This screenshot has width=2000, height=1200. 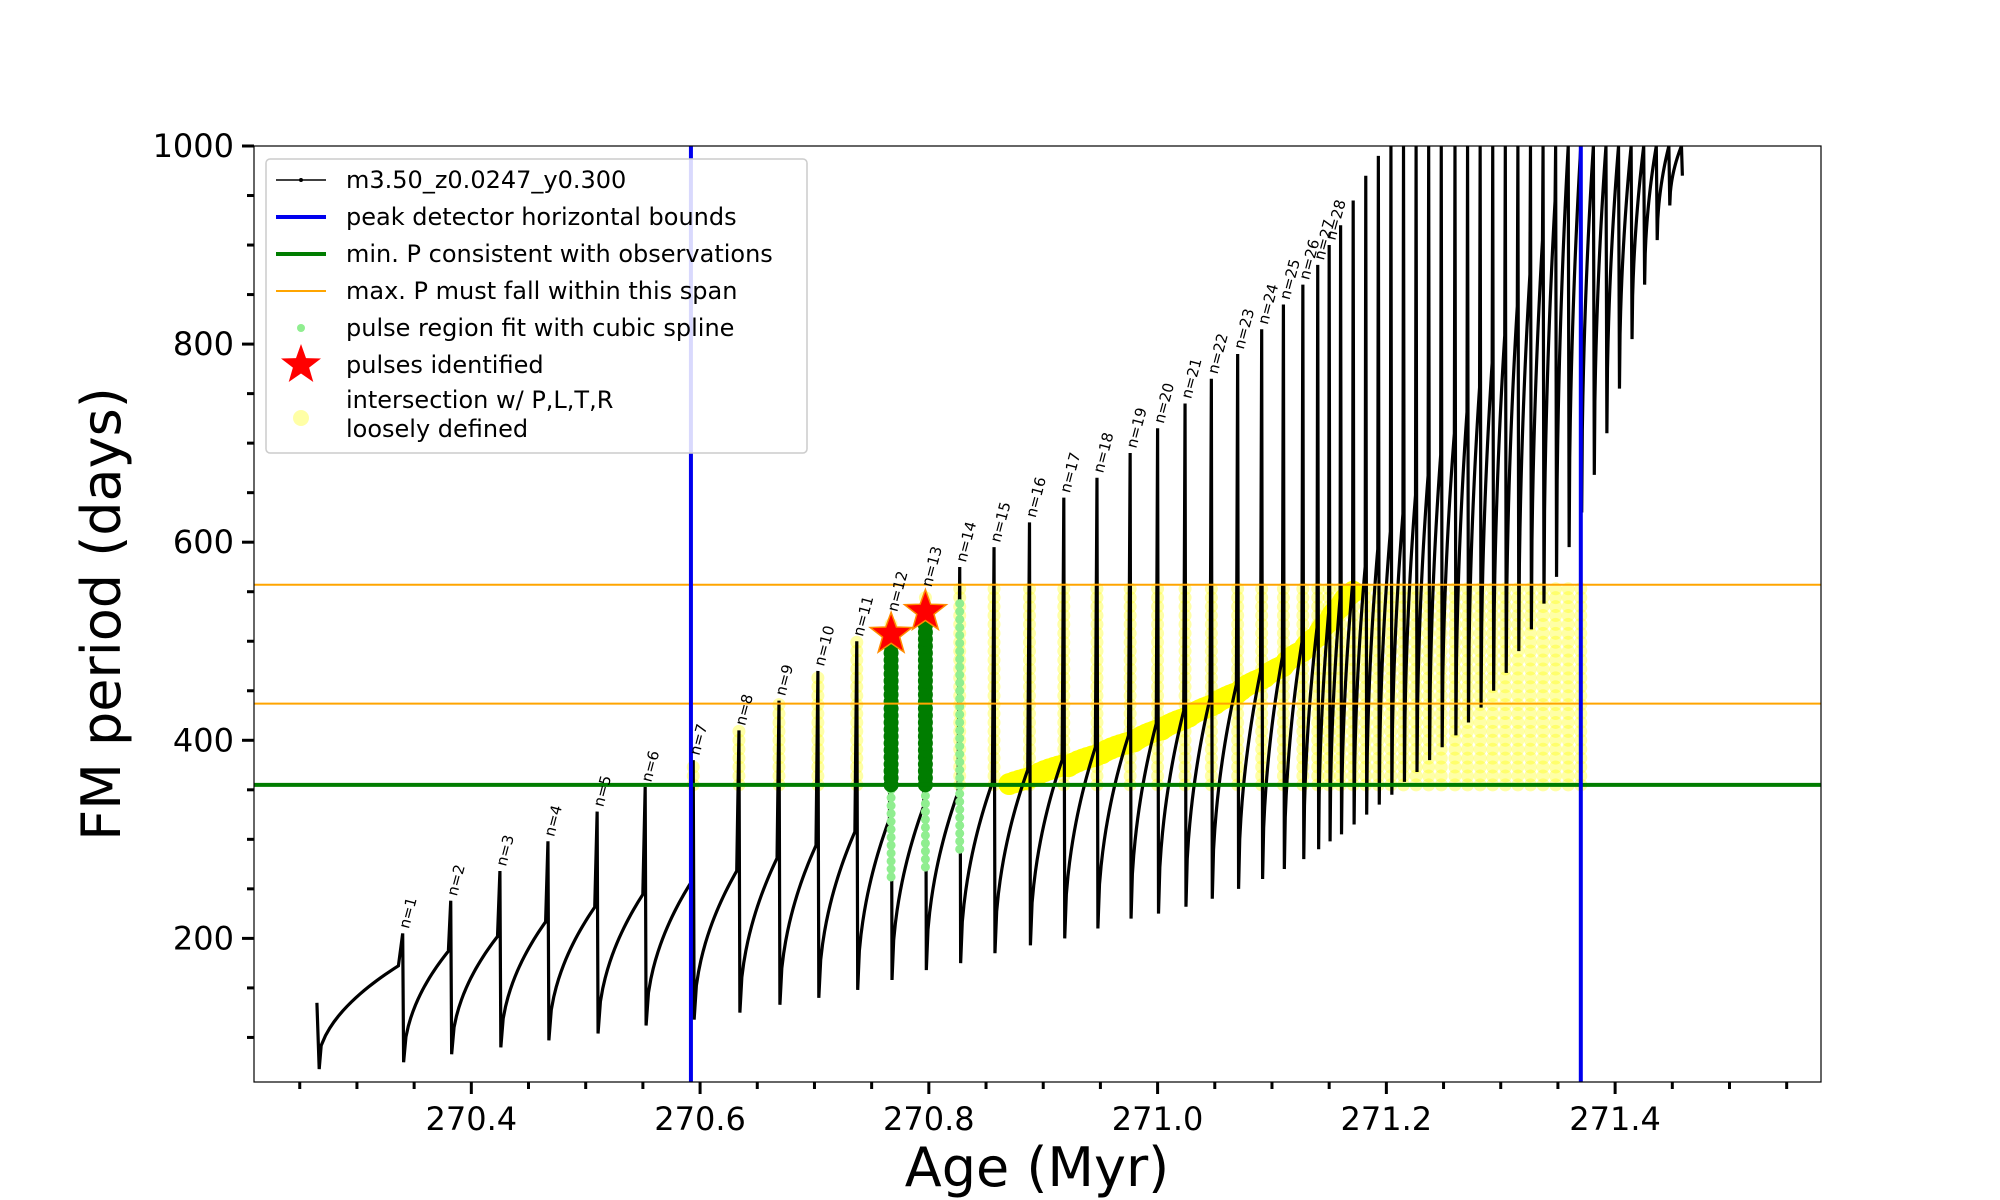 I want to click on legend-label: pulses identified, so click(x=445, y=365).